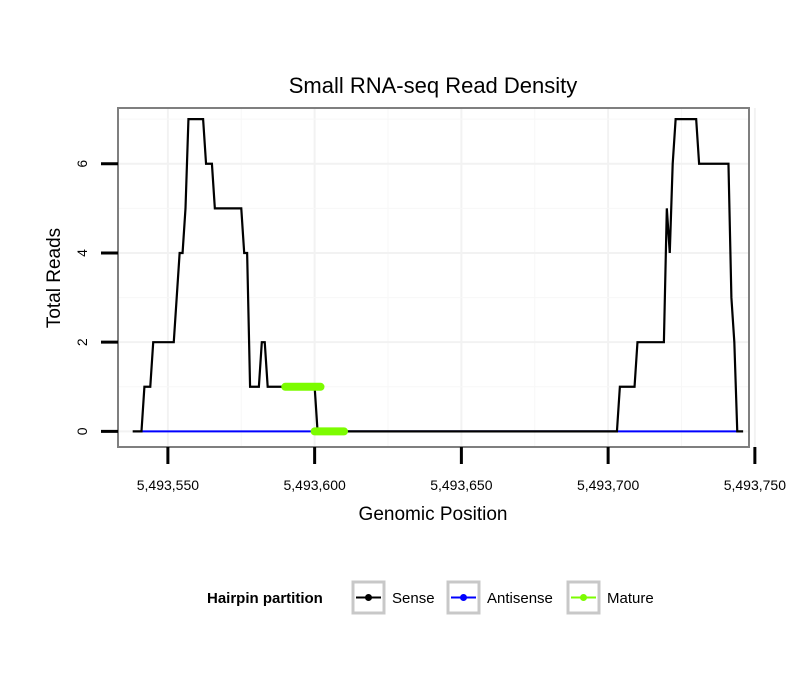 This screenshot has width=810, height=690. What do you see at coordinates (82, 431) in the screenshot?
I see `y-tick-label-0: 0` at bounding box center [82, 431].